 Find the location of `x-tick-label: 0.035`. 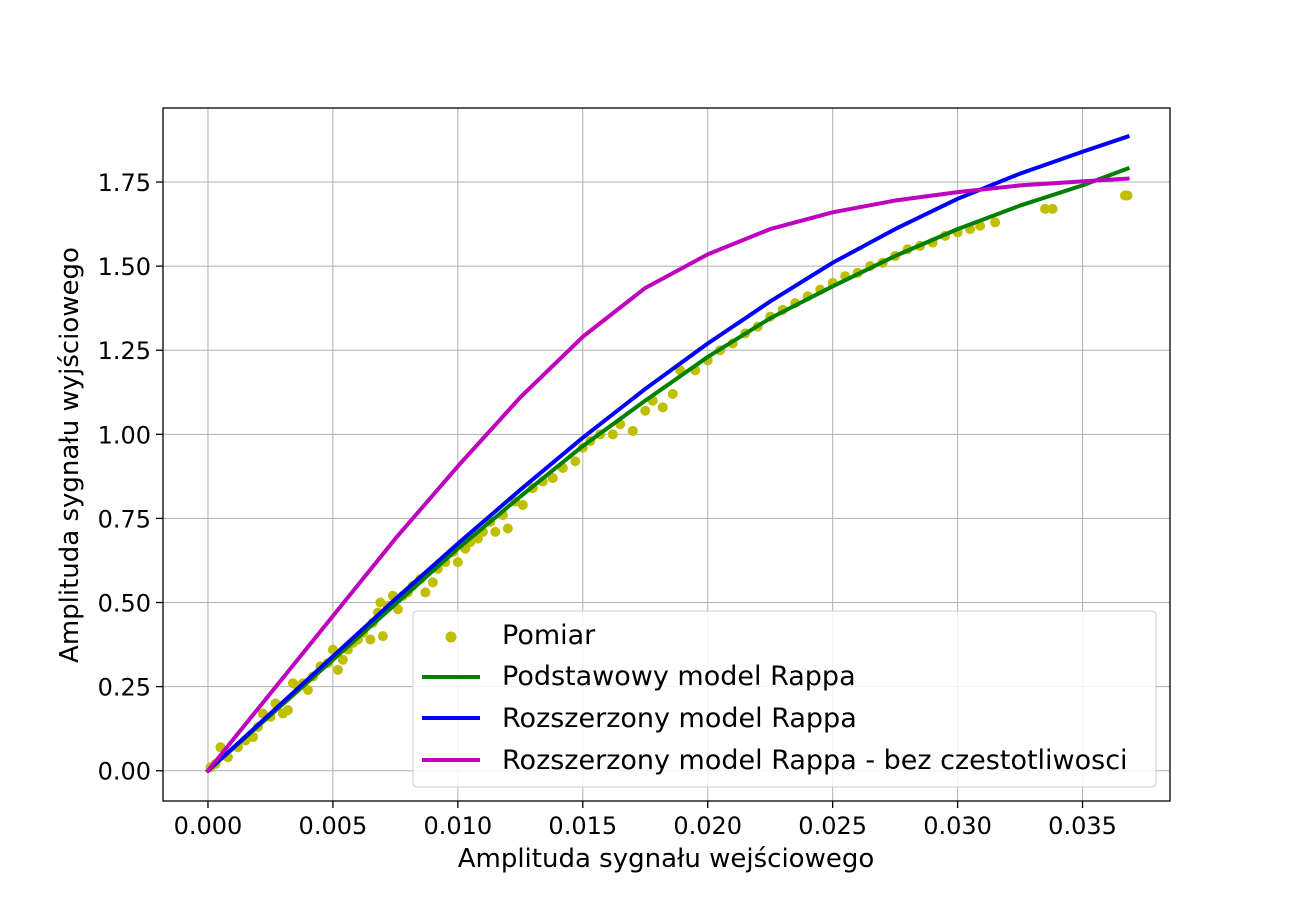

x-tick-label: 0.035 is located at coordinates (1082, 826).